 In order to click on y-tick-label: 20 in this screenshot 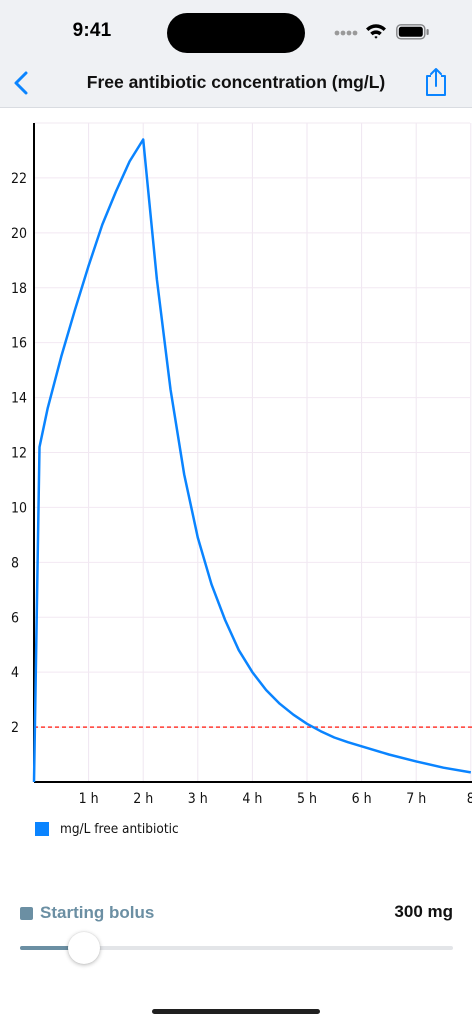, I will do `click(19, 234)`.